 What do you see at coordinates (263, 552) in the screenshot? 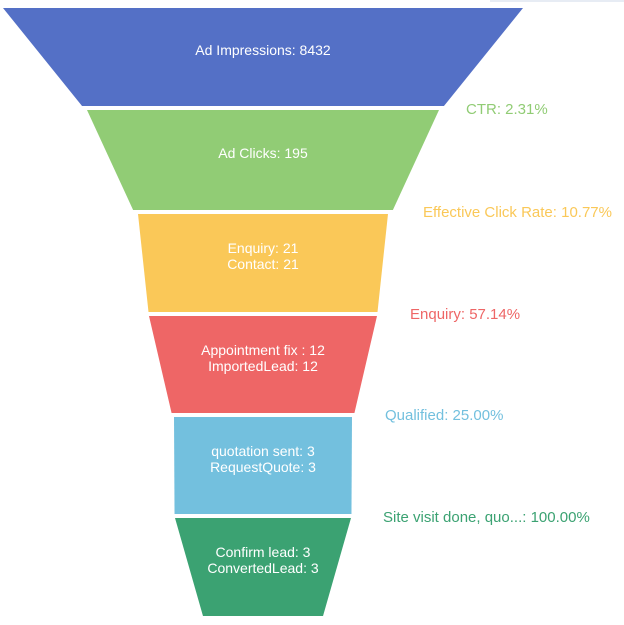
I see `stage-label-line: Confirm lead: 3` at bounding box center [263, 552].